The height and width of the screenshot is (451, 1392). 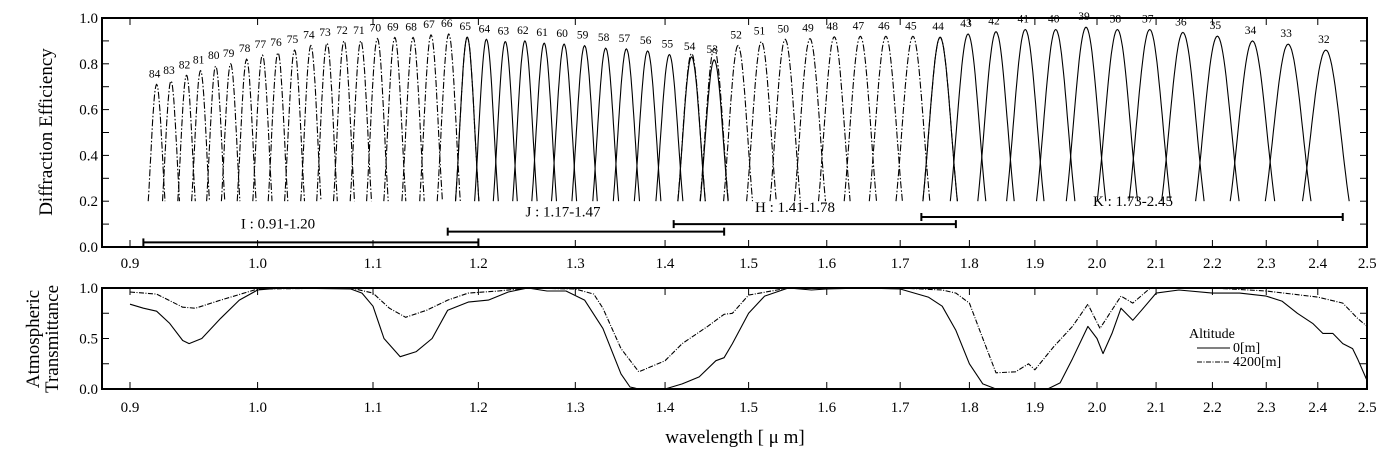 What do you see at coordinates (575, 408) in the screenshot?
I see `x-tick-label: 1.3` at bounding box center [575, 408].